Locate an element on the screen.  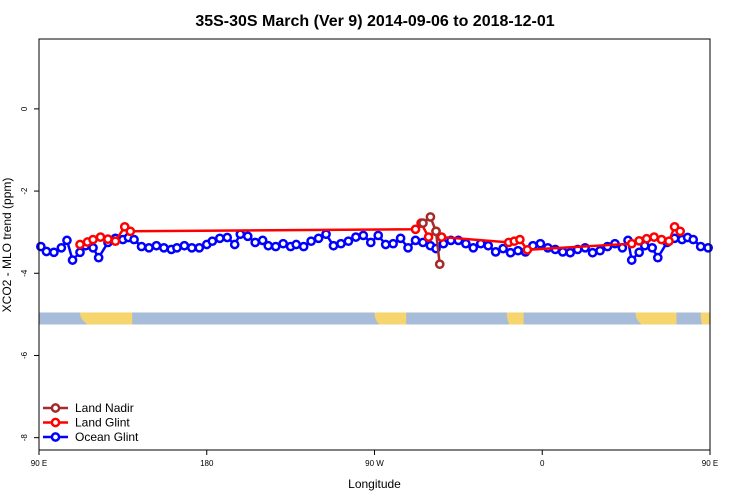
x-axis: 90 E 180 90 W 0 90 E is located at coordinates (374, 459).